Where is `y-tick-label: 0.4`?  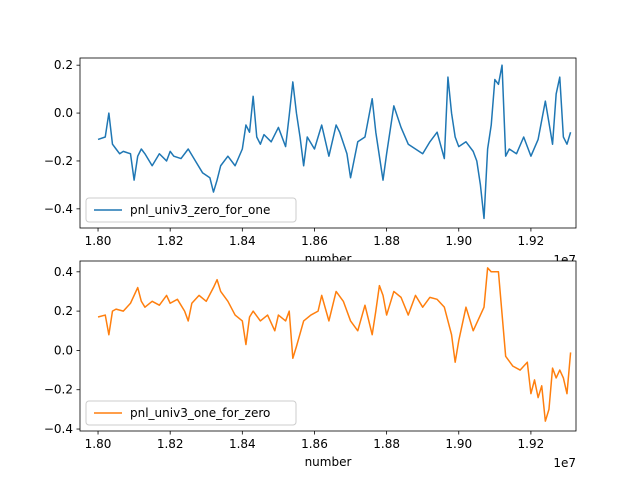
y-tick-label: 0.4 is located at coordinates (63, 272).